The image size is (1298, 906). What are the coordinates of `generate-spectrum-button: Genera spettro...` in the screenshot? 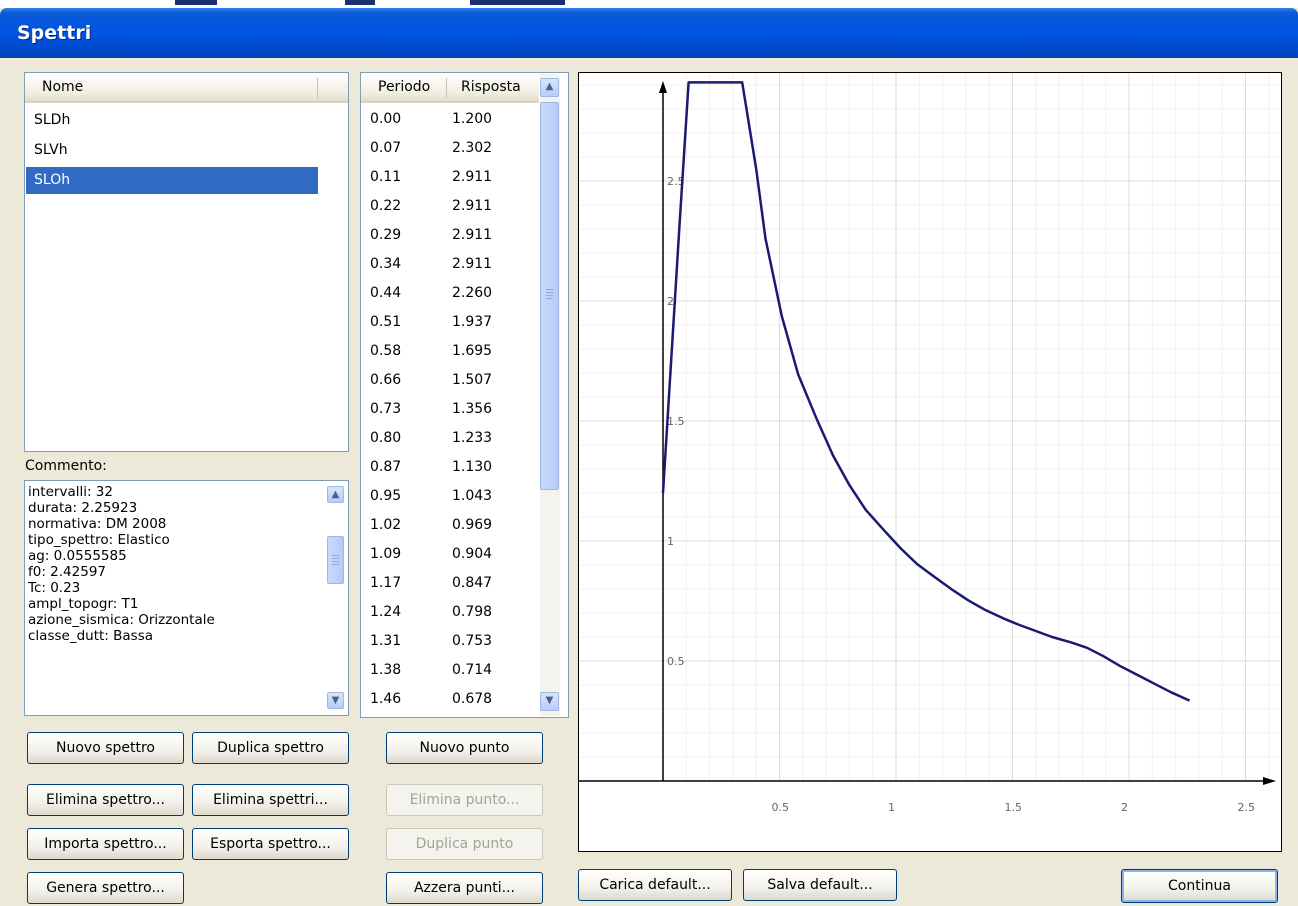 It's located at (105, 888).